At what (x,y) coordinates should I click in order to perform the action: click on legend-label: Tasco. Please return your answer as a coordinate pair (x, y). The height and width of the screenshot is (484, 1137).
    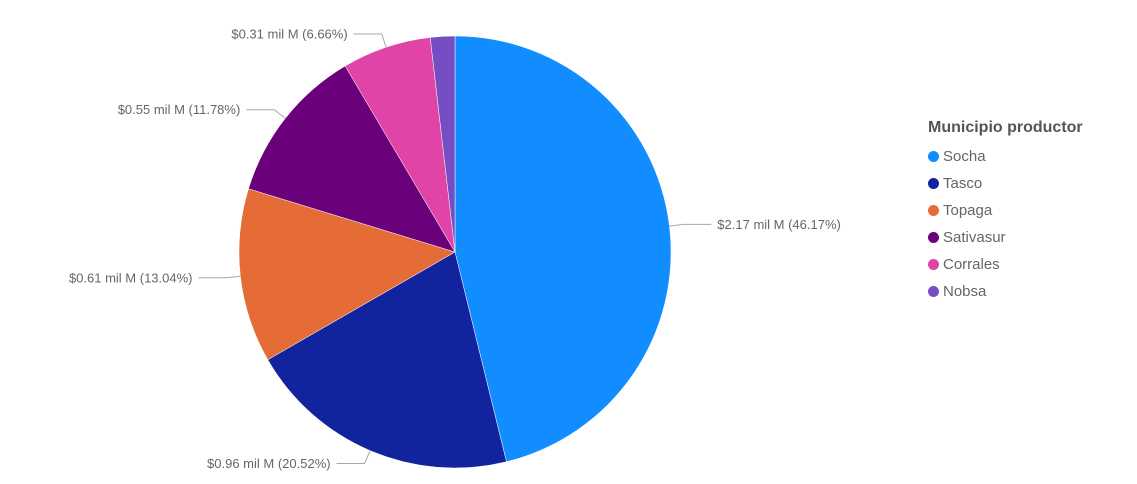
    Looking at the image, I should click on (963, 183).